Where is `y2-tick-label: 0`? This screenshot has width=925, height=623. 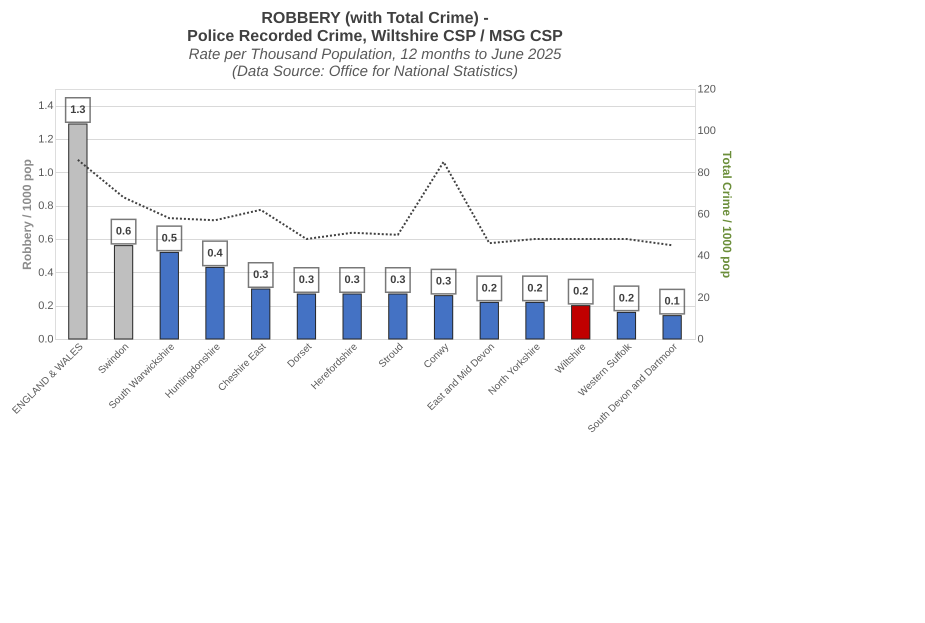 y2-tick-label: 0 is located at coordinates (701, 340).